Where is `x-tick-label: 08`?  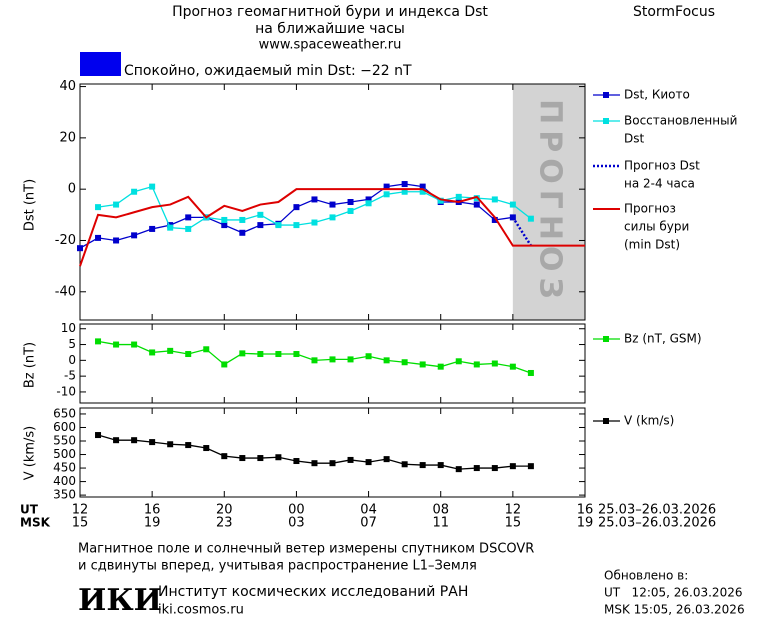
x-tick-label: 08 is located at coordinates (440, 510).